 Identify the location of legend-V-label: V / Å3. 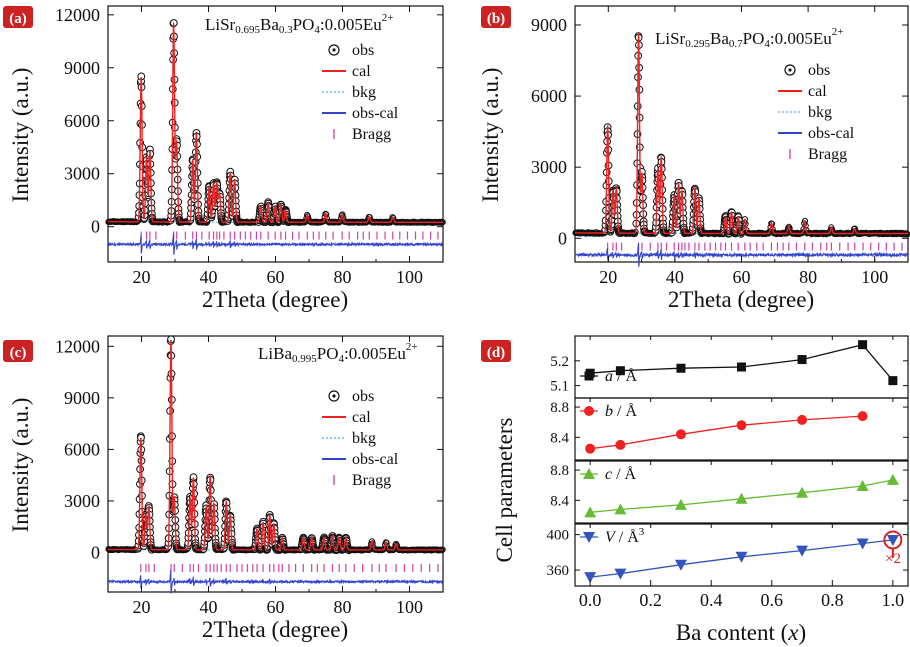
(625, 536).